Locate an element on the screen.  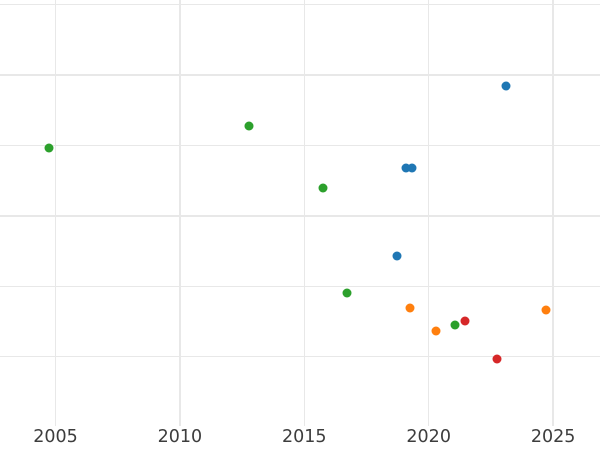
x-tick-label: 2015 is located at coordinates (304, 437).